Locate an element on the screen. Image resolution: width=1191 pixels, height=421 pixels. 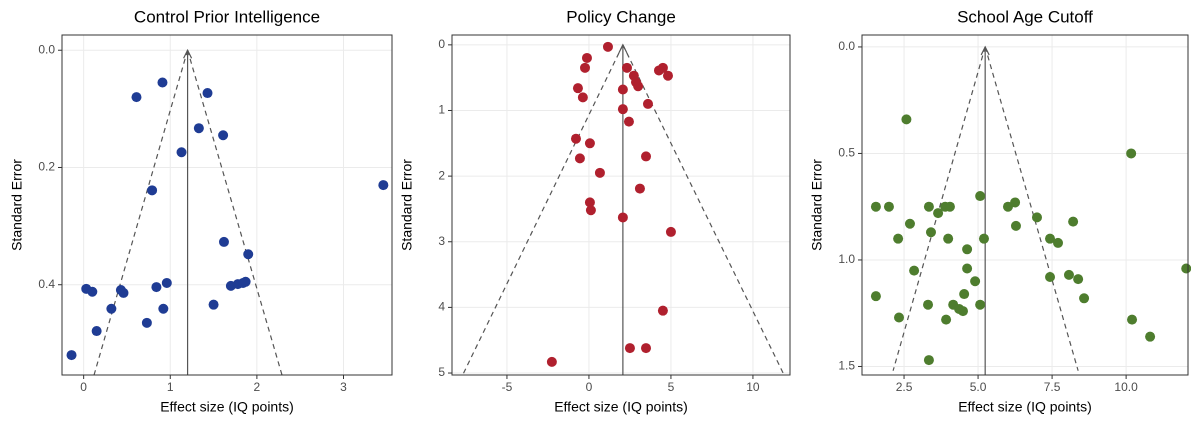
y-tick-label: 4 is located at coordinates (441, 307).